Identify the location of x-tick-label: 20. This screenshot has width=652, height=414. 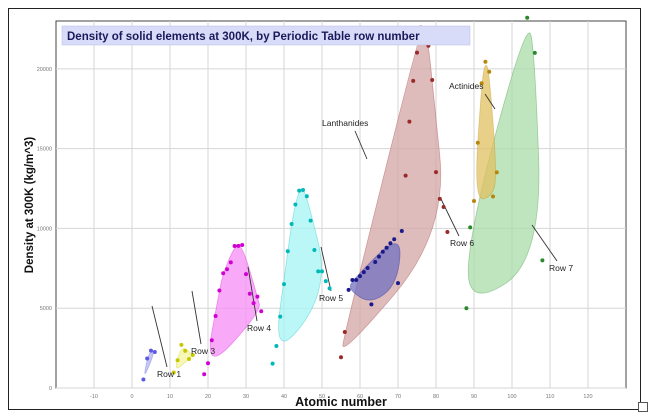
(208, 397).